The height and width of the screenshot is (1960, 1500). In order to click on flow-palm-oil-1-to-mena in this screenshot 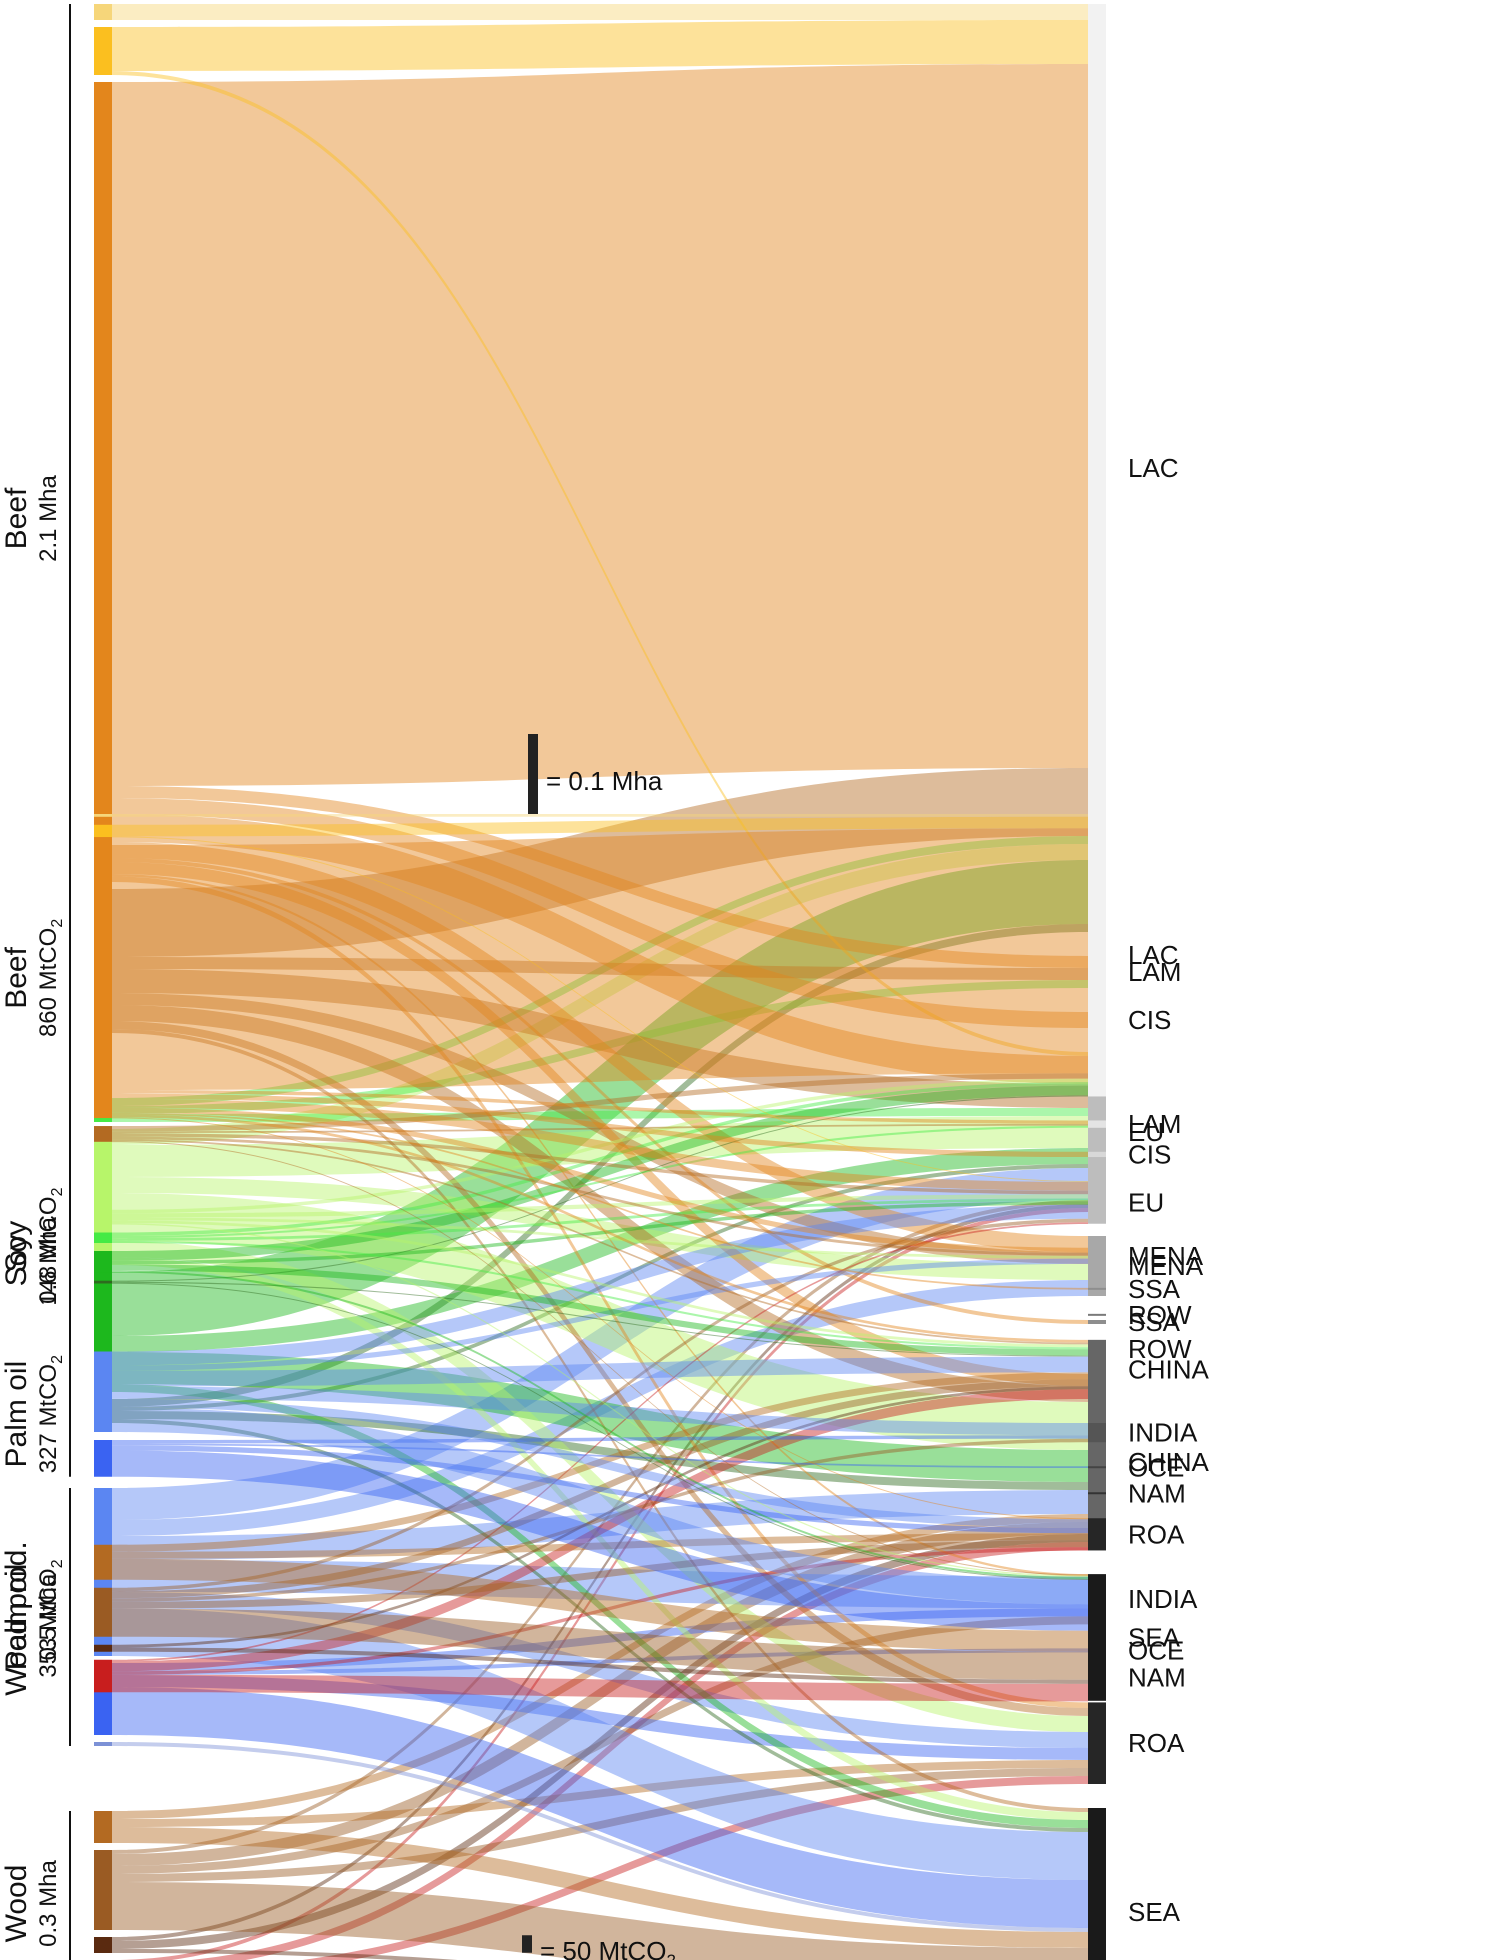, I will do `click(600, 1408)`.